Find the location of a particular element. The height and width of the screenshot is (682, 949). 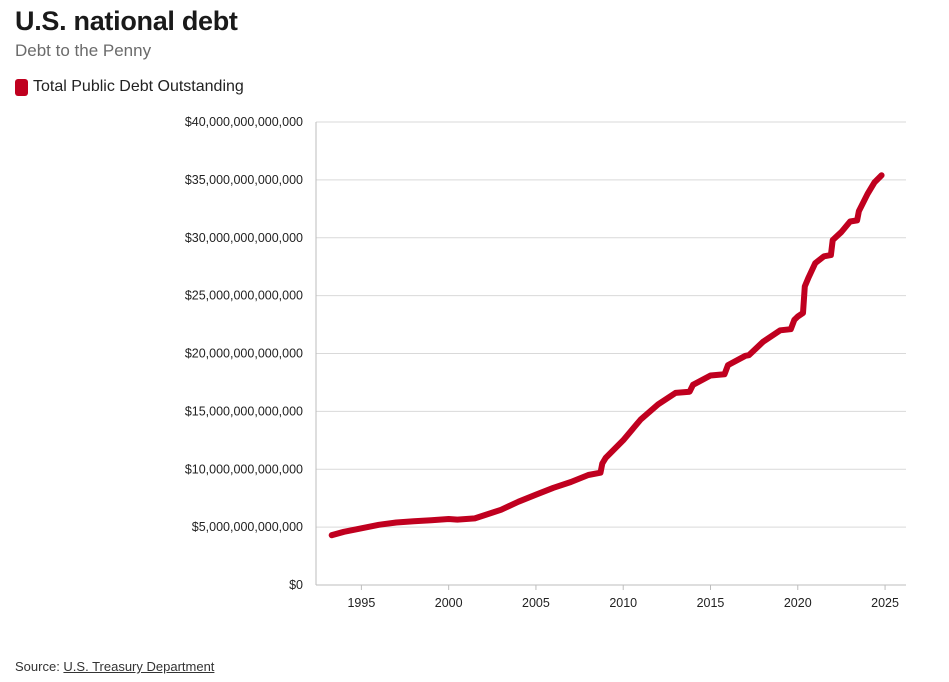

y-tick-label: $5,000,000,000,000 is located at coordinates (247, 527).